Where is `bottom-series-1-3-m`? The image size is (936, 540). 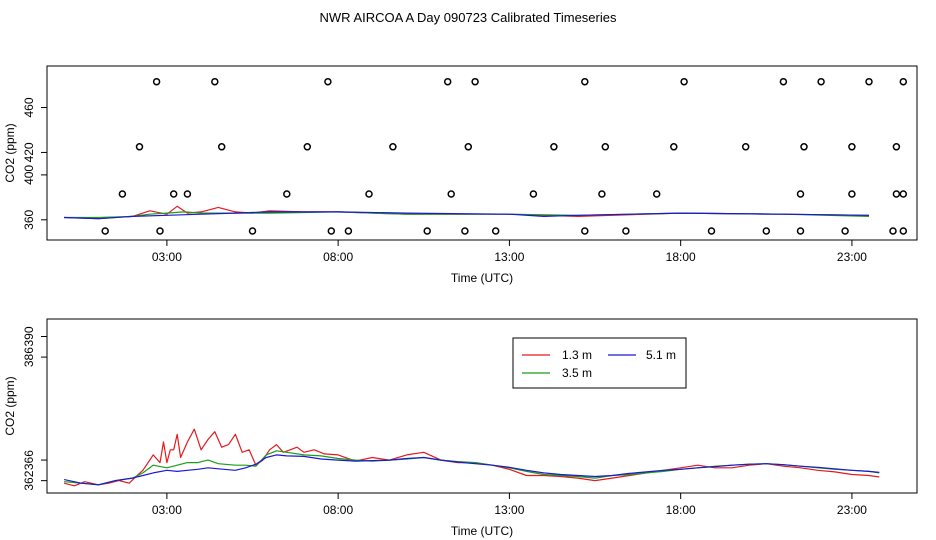 bottom-series-1-3-m is located at coordinates (471, 457).